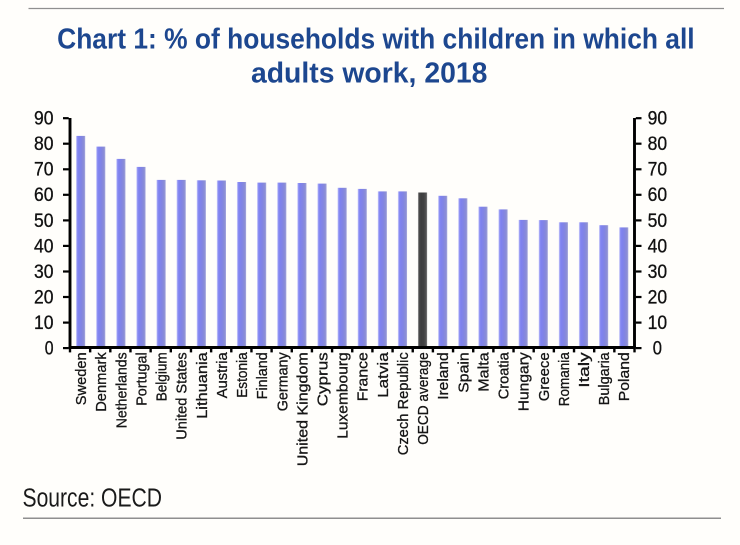 Image resolution: width=740 pixels, height=545 pixels. I want to click on svg-text: Malta, so click(483, 372).